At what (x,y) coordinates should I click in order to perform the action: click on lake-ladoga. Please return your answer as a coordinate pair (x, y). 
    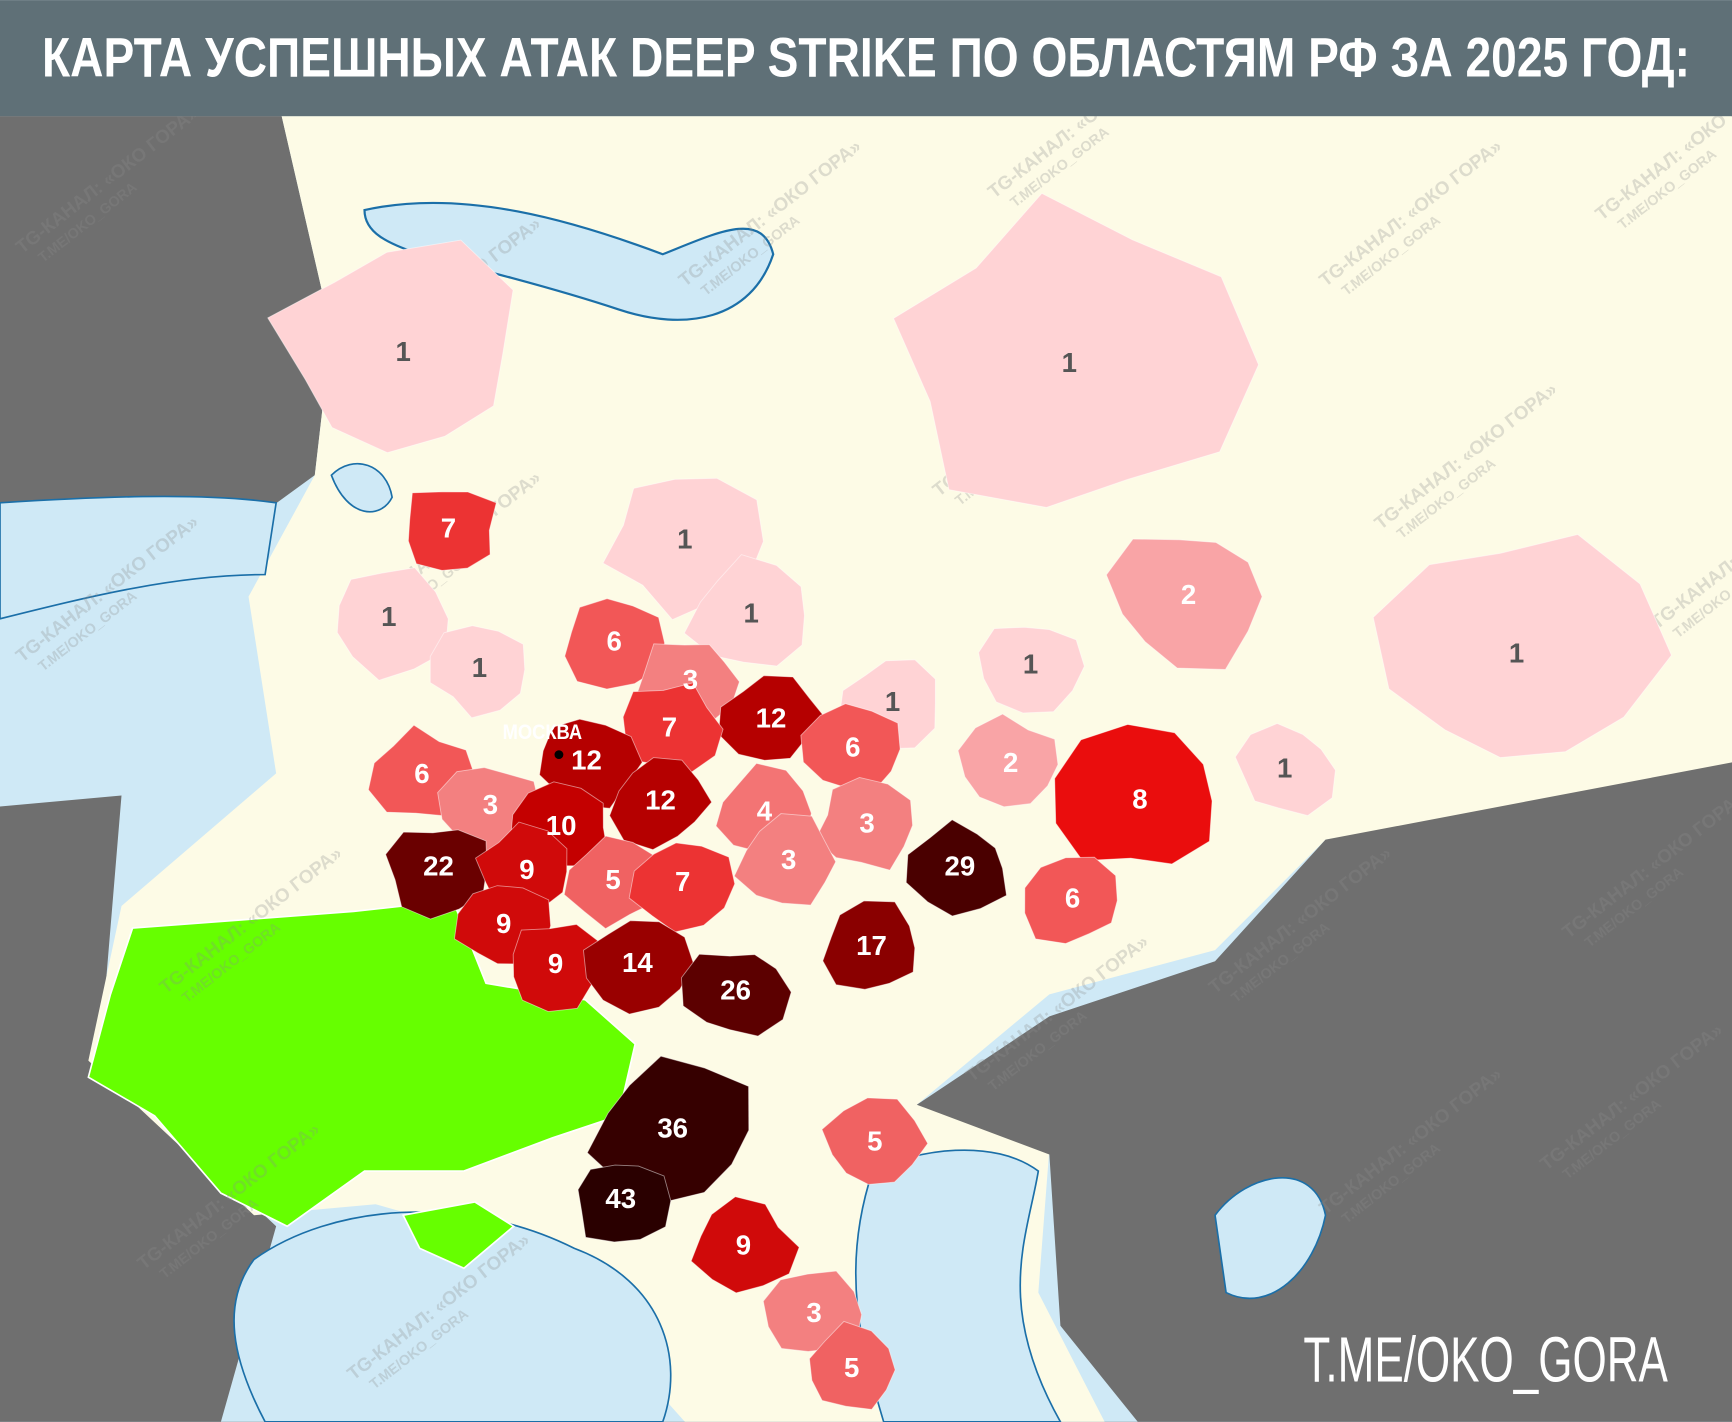
    Looking at the image, I should click on (361, 488).